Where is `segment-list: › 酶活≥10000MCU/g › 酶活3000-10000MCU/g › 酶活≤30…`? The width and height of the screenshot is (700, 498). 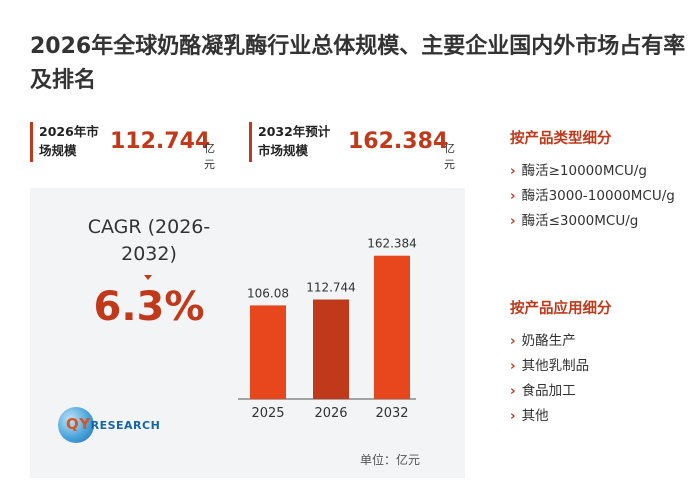
segment-list: › 酶活≥10000MCU/g › 酶活3000-10000MCU/g › 酶活≤30… is located at coordinates (600, 196).